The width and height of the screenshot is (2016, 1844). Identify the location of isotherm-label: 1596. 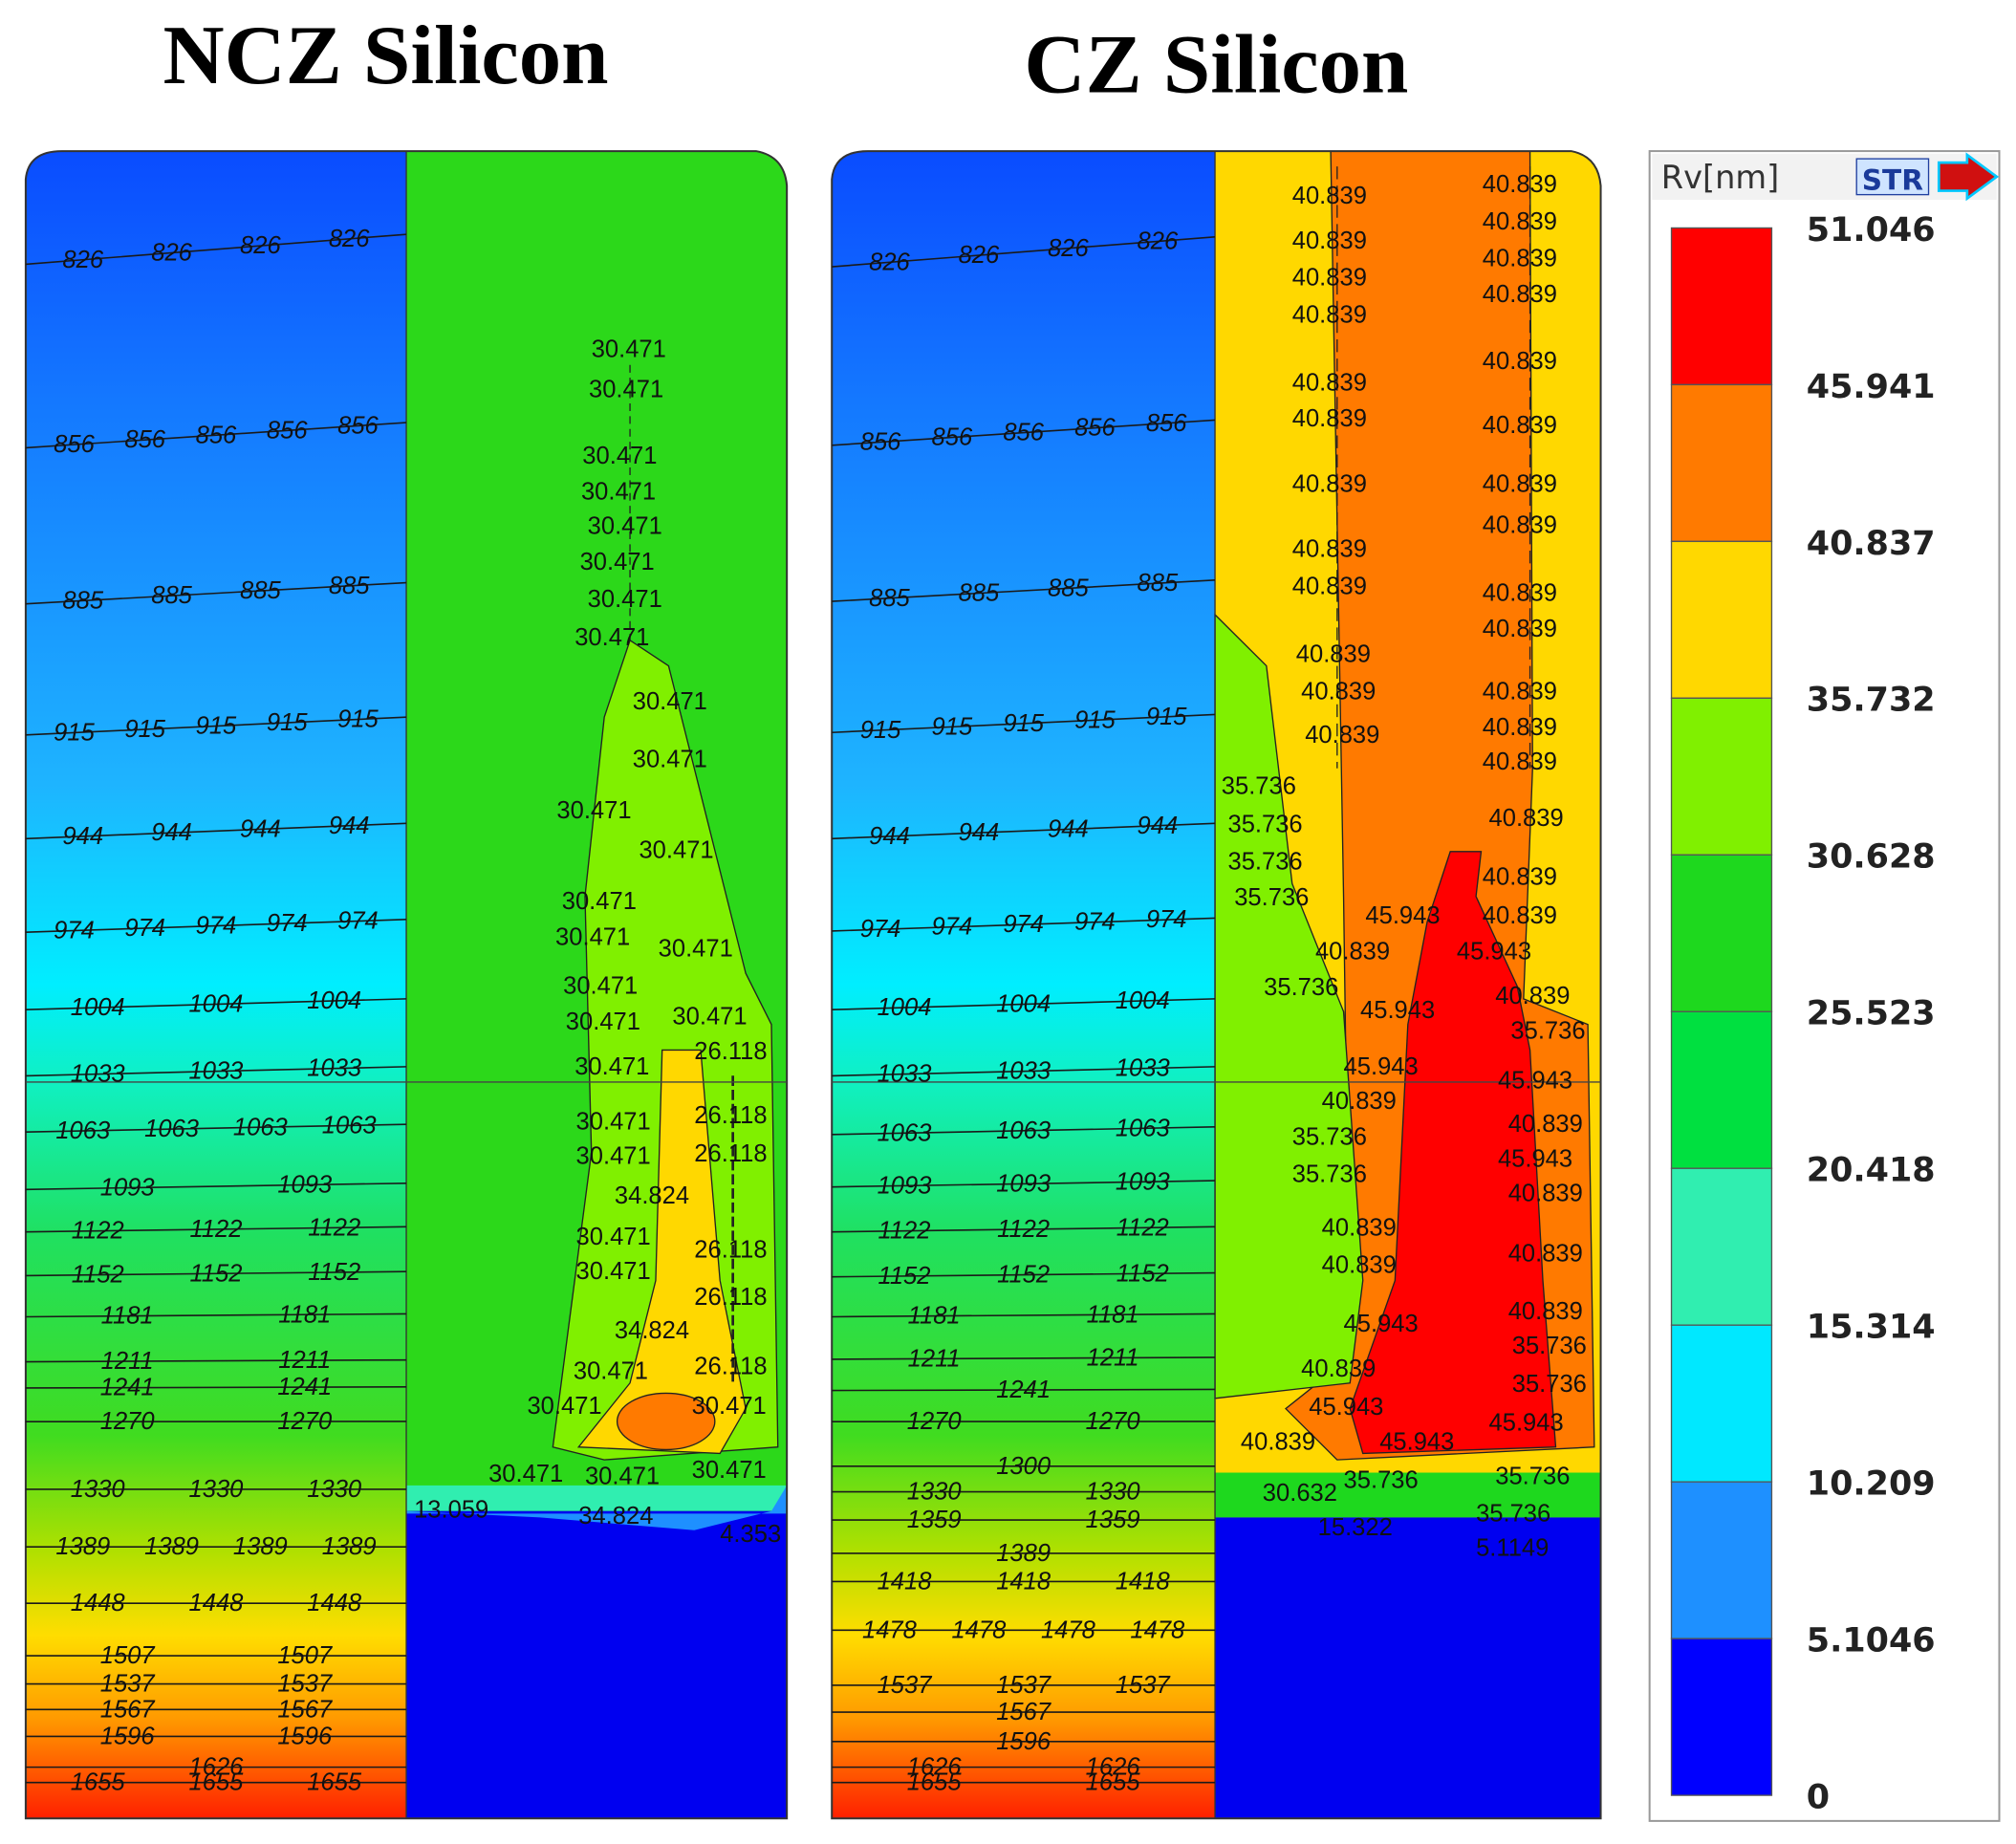
(305, 1737).